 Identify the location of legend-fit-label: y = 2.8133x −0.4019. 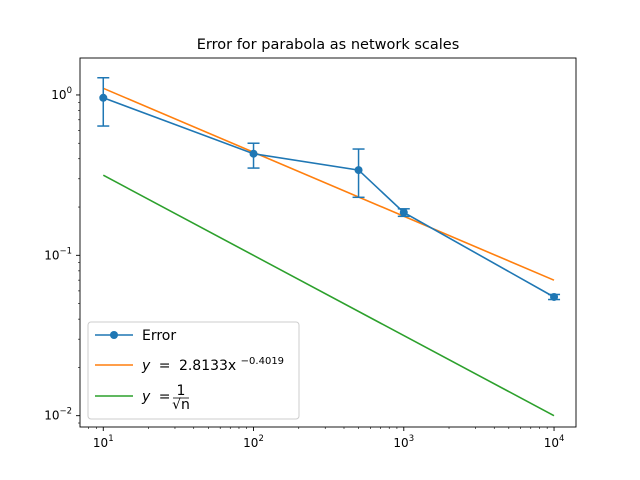
(212, 365).